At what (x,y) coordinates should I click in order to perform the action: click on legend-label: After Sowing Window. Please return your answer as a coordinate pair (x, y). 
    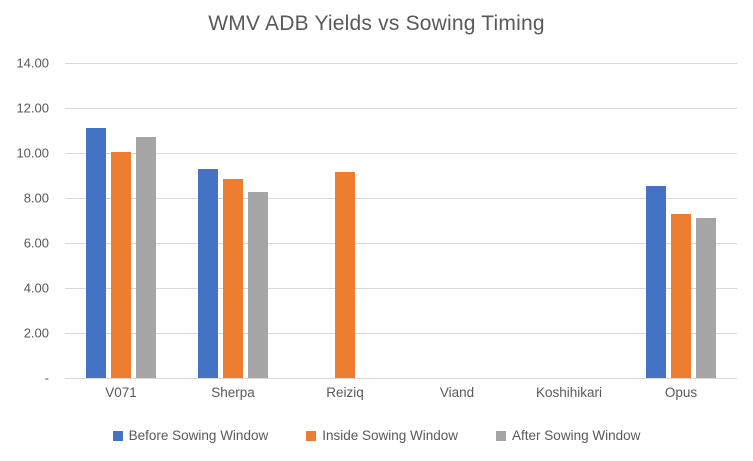
    Looking at the image, I should click on (576, 435).